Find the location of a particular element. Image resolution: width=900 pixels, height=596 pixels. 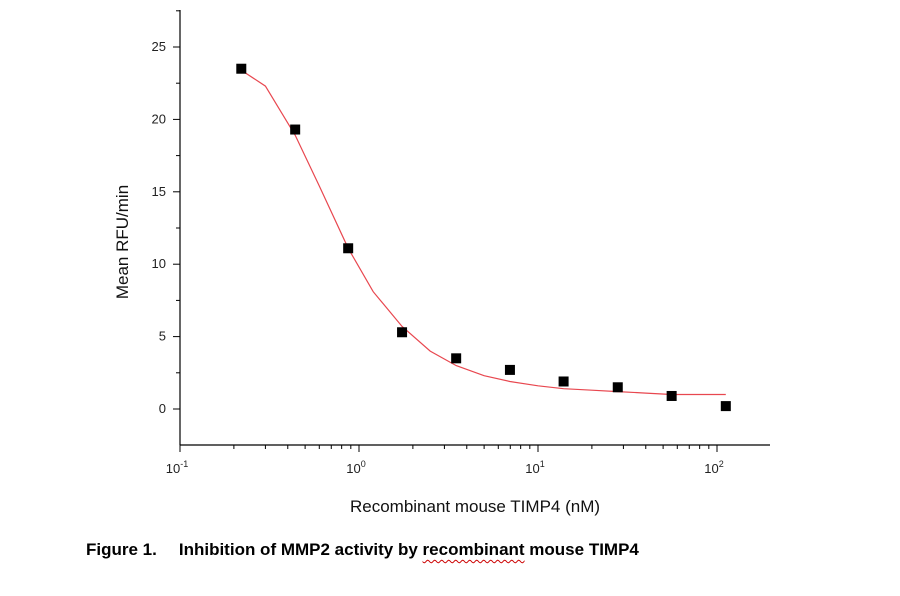

caption-text-end: mouse TIMP4 is located at coordinates (581, 549).